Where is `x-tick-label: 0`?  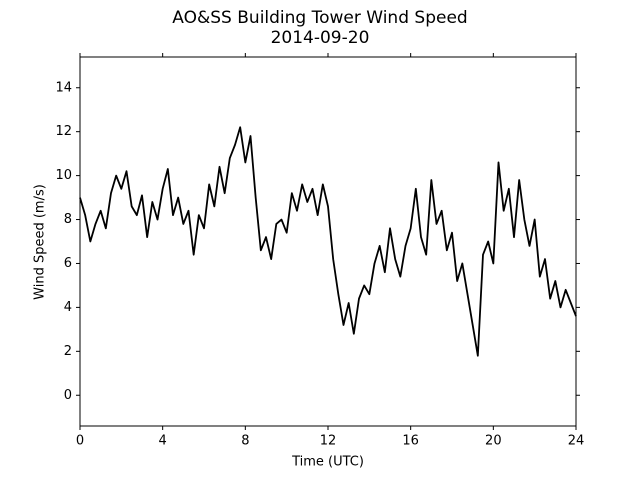
x-tick-label: 0 is located at coordinates (80, 441).